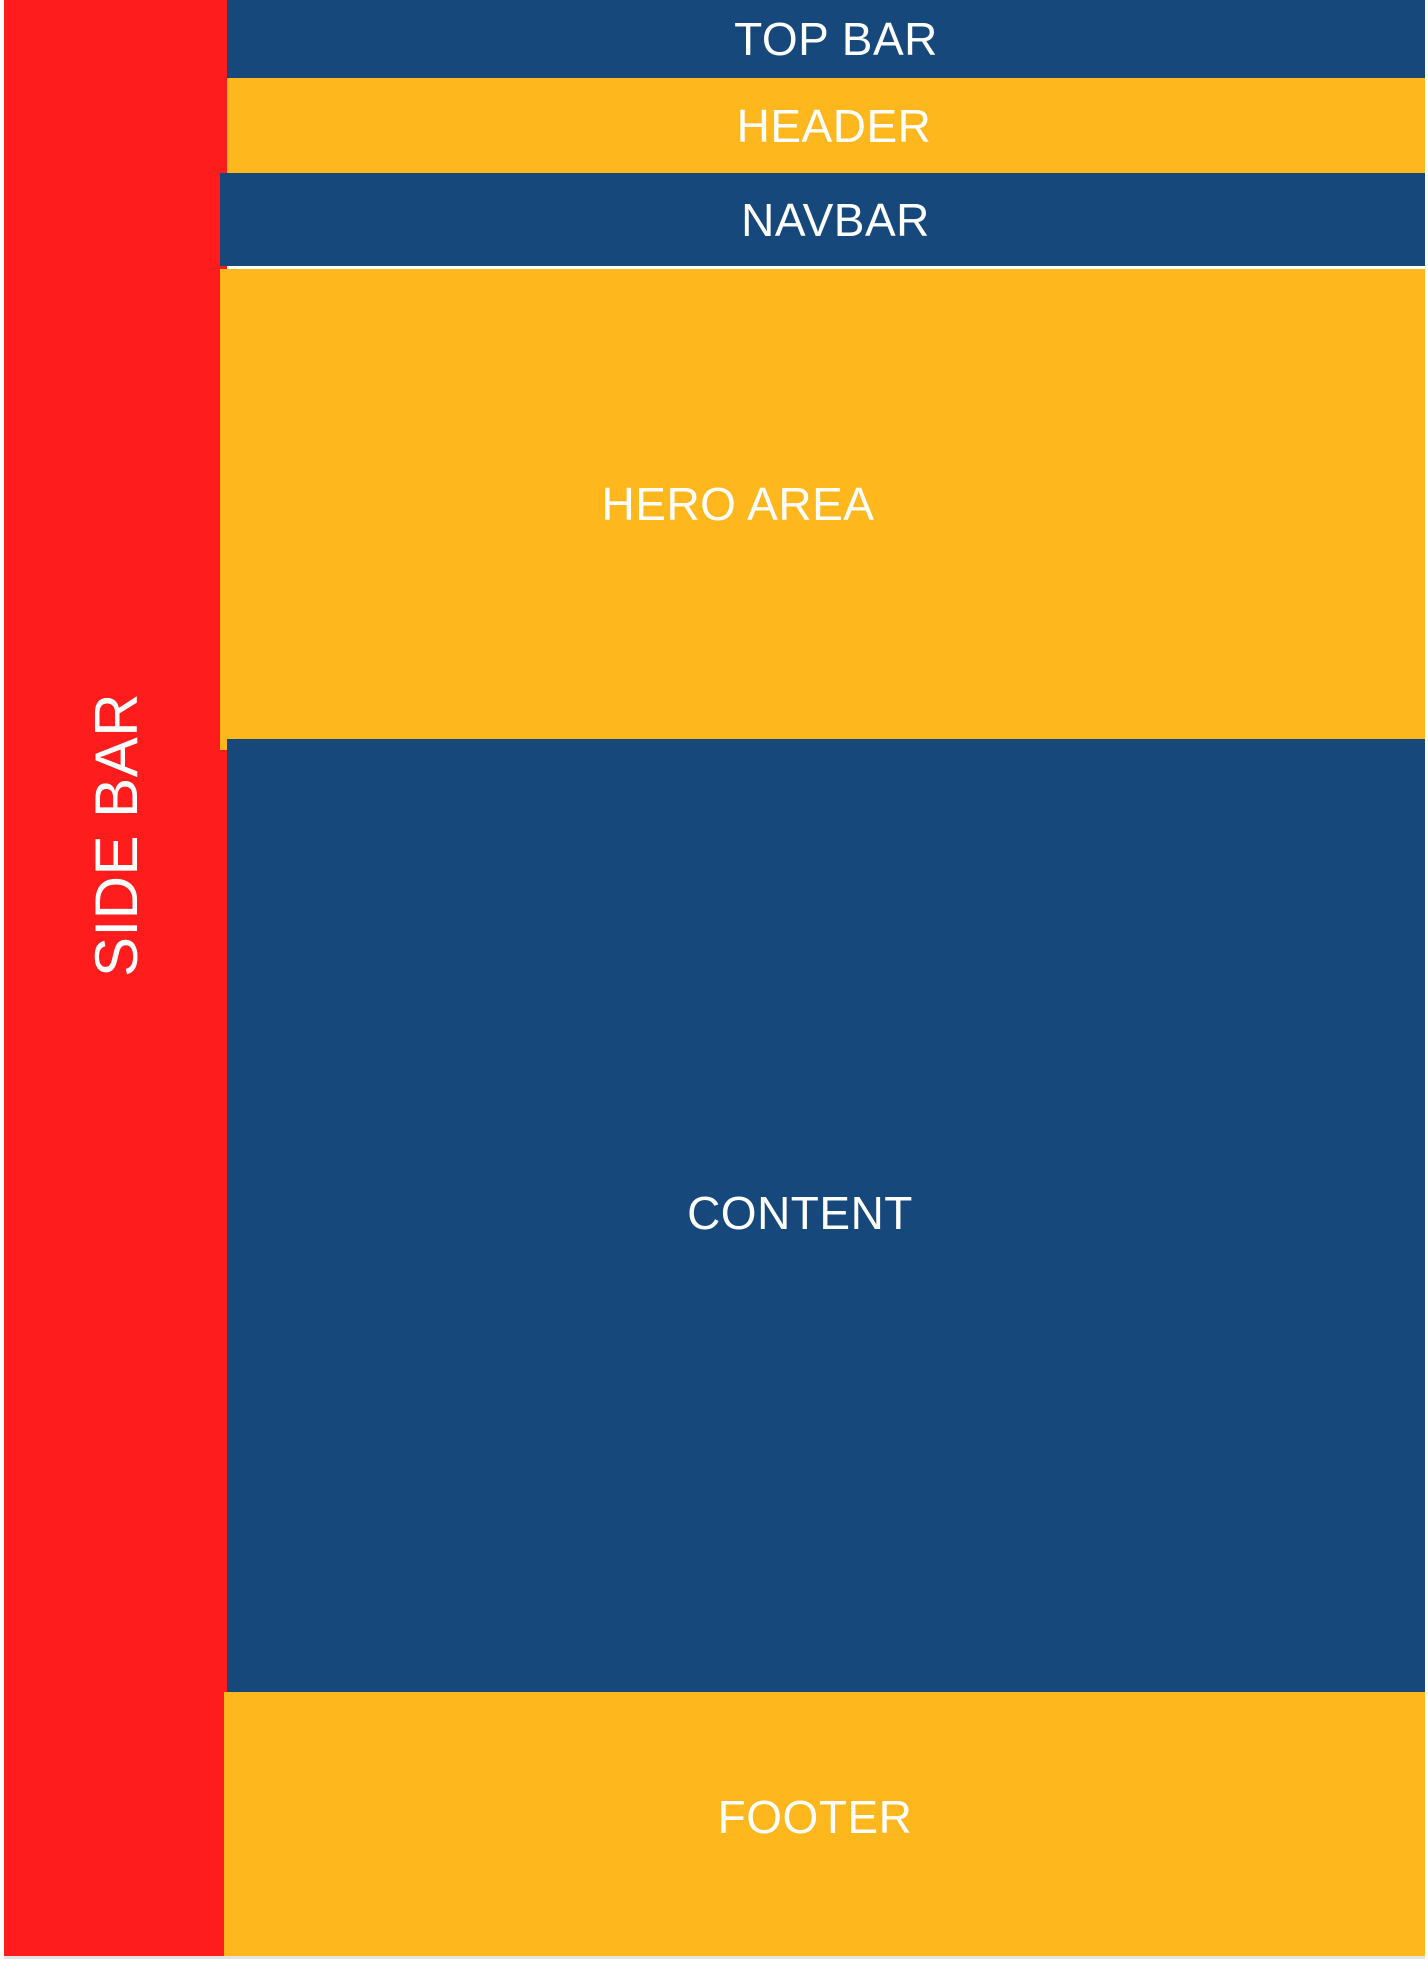 The width and height of the screenshot is (1428, 1964). I want to click on topbar-block: TOP BAR, so click(826, 39).